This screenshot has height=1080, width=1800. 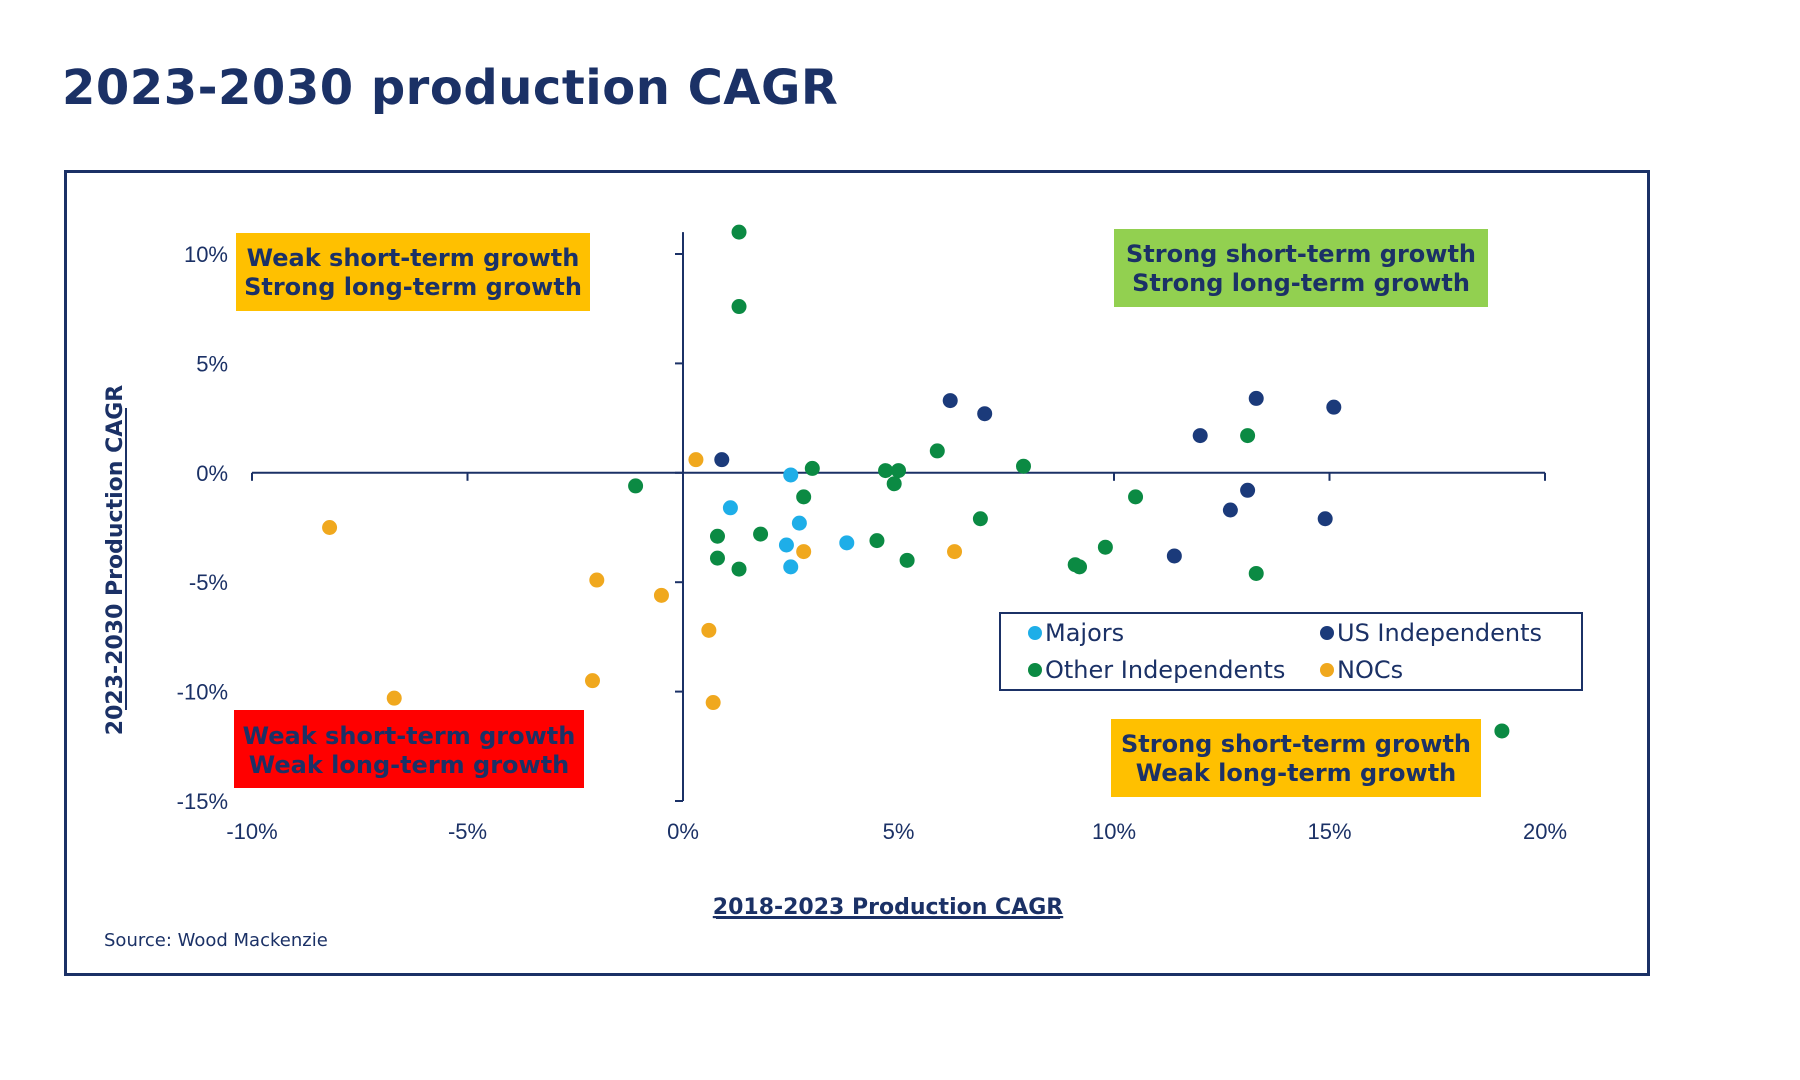 What do you see at coordinates (1327, 633) in the screenshot?
I see `legend-marker-us-independents` at bounding box center [1327, 633].